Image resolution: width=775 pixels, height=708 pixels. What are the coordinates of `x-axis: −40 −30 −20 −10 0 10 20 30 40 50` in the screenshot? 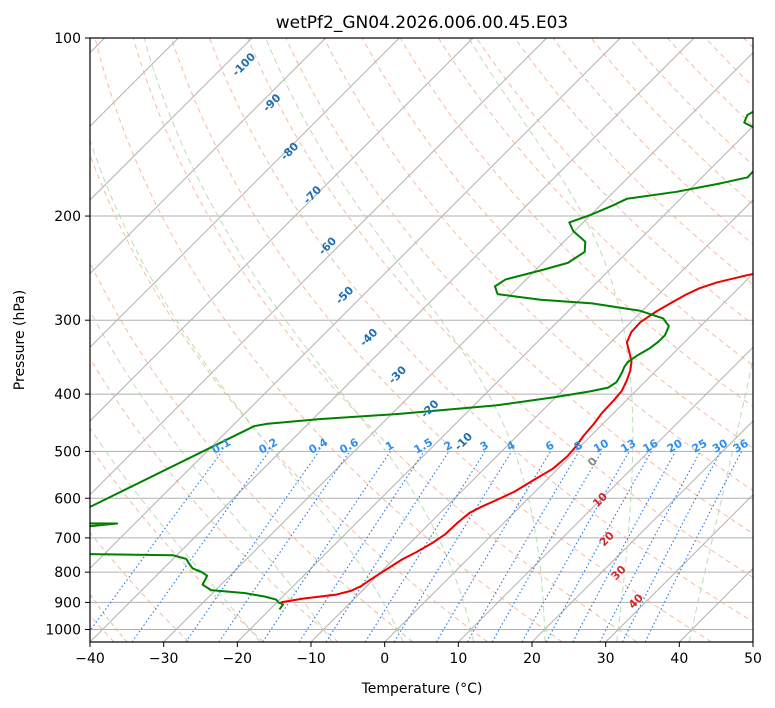 It's located at (418, 654).